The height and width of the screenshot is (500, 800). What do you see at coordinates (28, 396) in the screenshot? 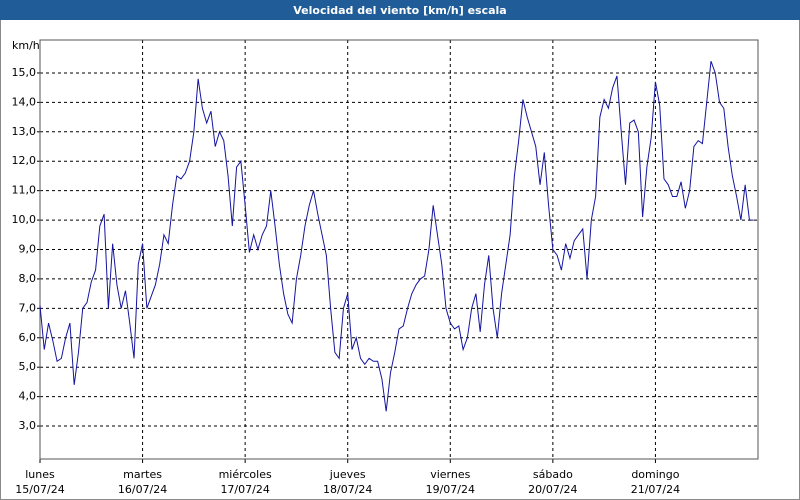
I see `y-tick-label: 4,0` at bounding box center [28, 396].